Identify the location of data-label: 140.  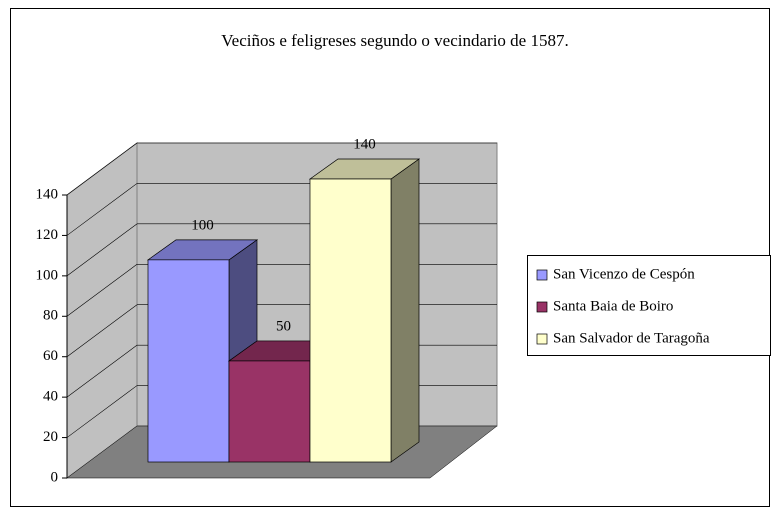
(364, 144).